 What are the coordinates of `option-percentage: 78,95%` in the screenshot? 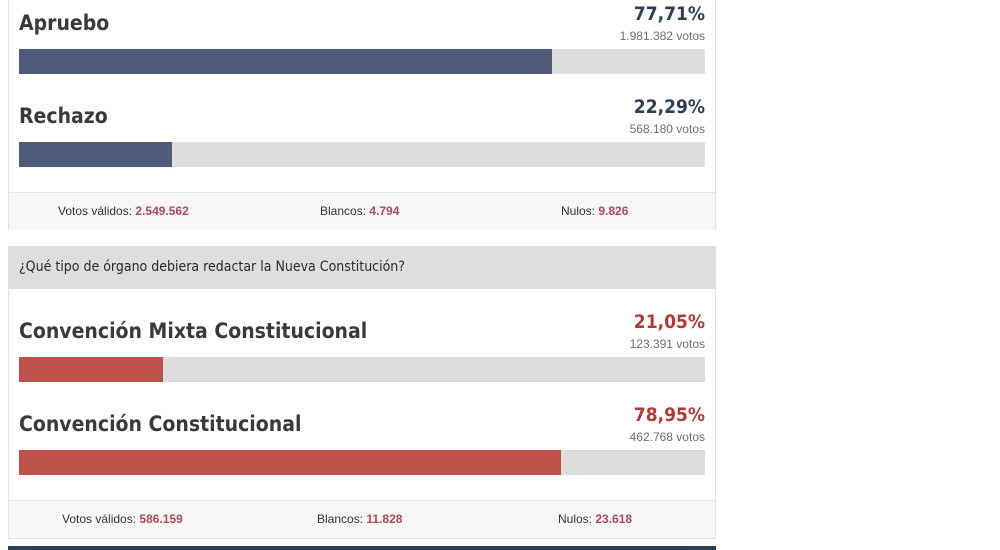 It's located at (669, 415).